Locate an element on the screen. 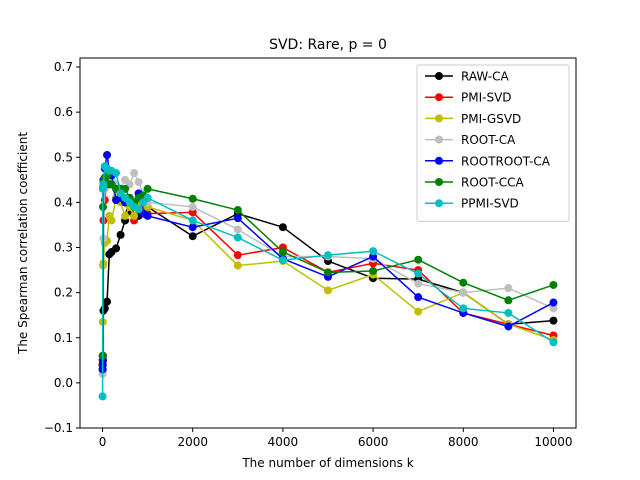 The image size is (640, 480). legend-entry-pmi-svd: PMI-SVD is located at coordinates (468, 98).